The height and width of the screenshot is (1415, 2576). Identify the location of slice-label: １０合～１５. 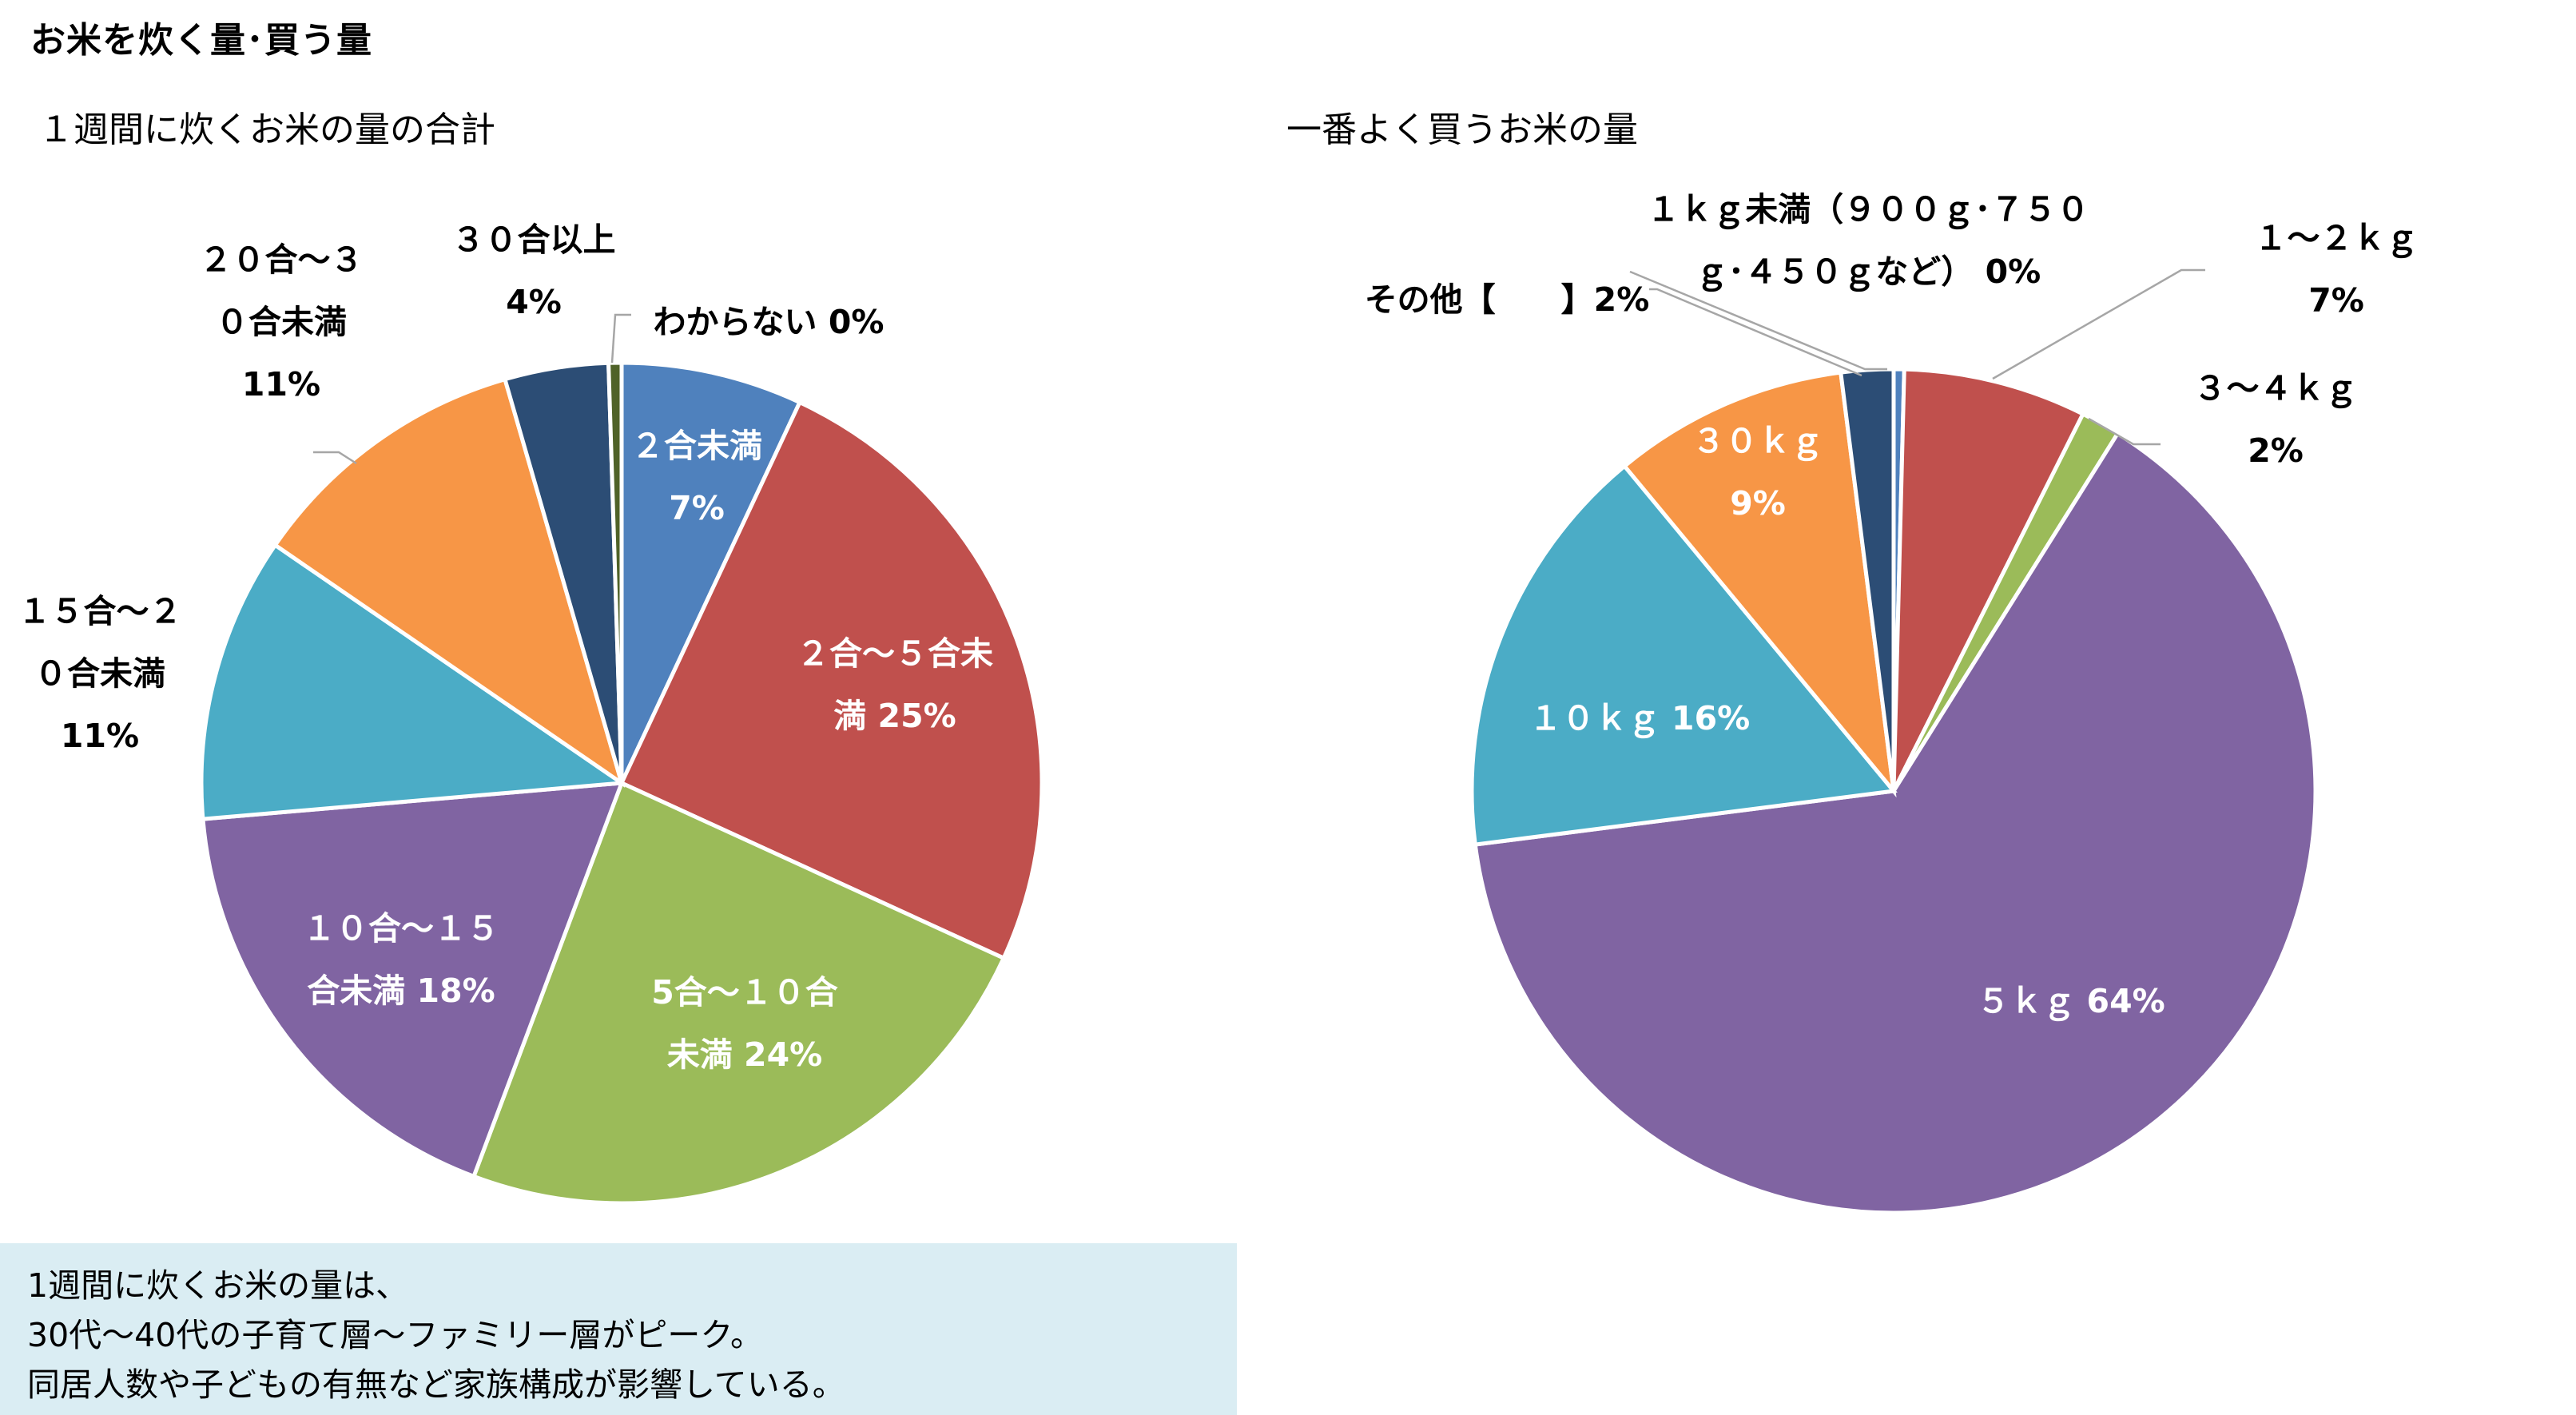
(401, 928).